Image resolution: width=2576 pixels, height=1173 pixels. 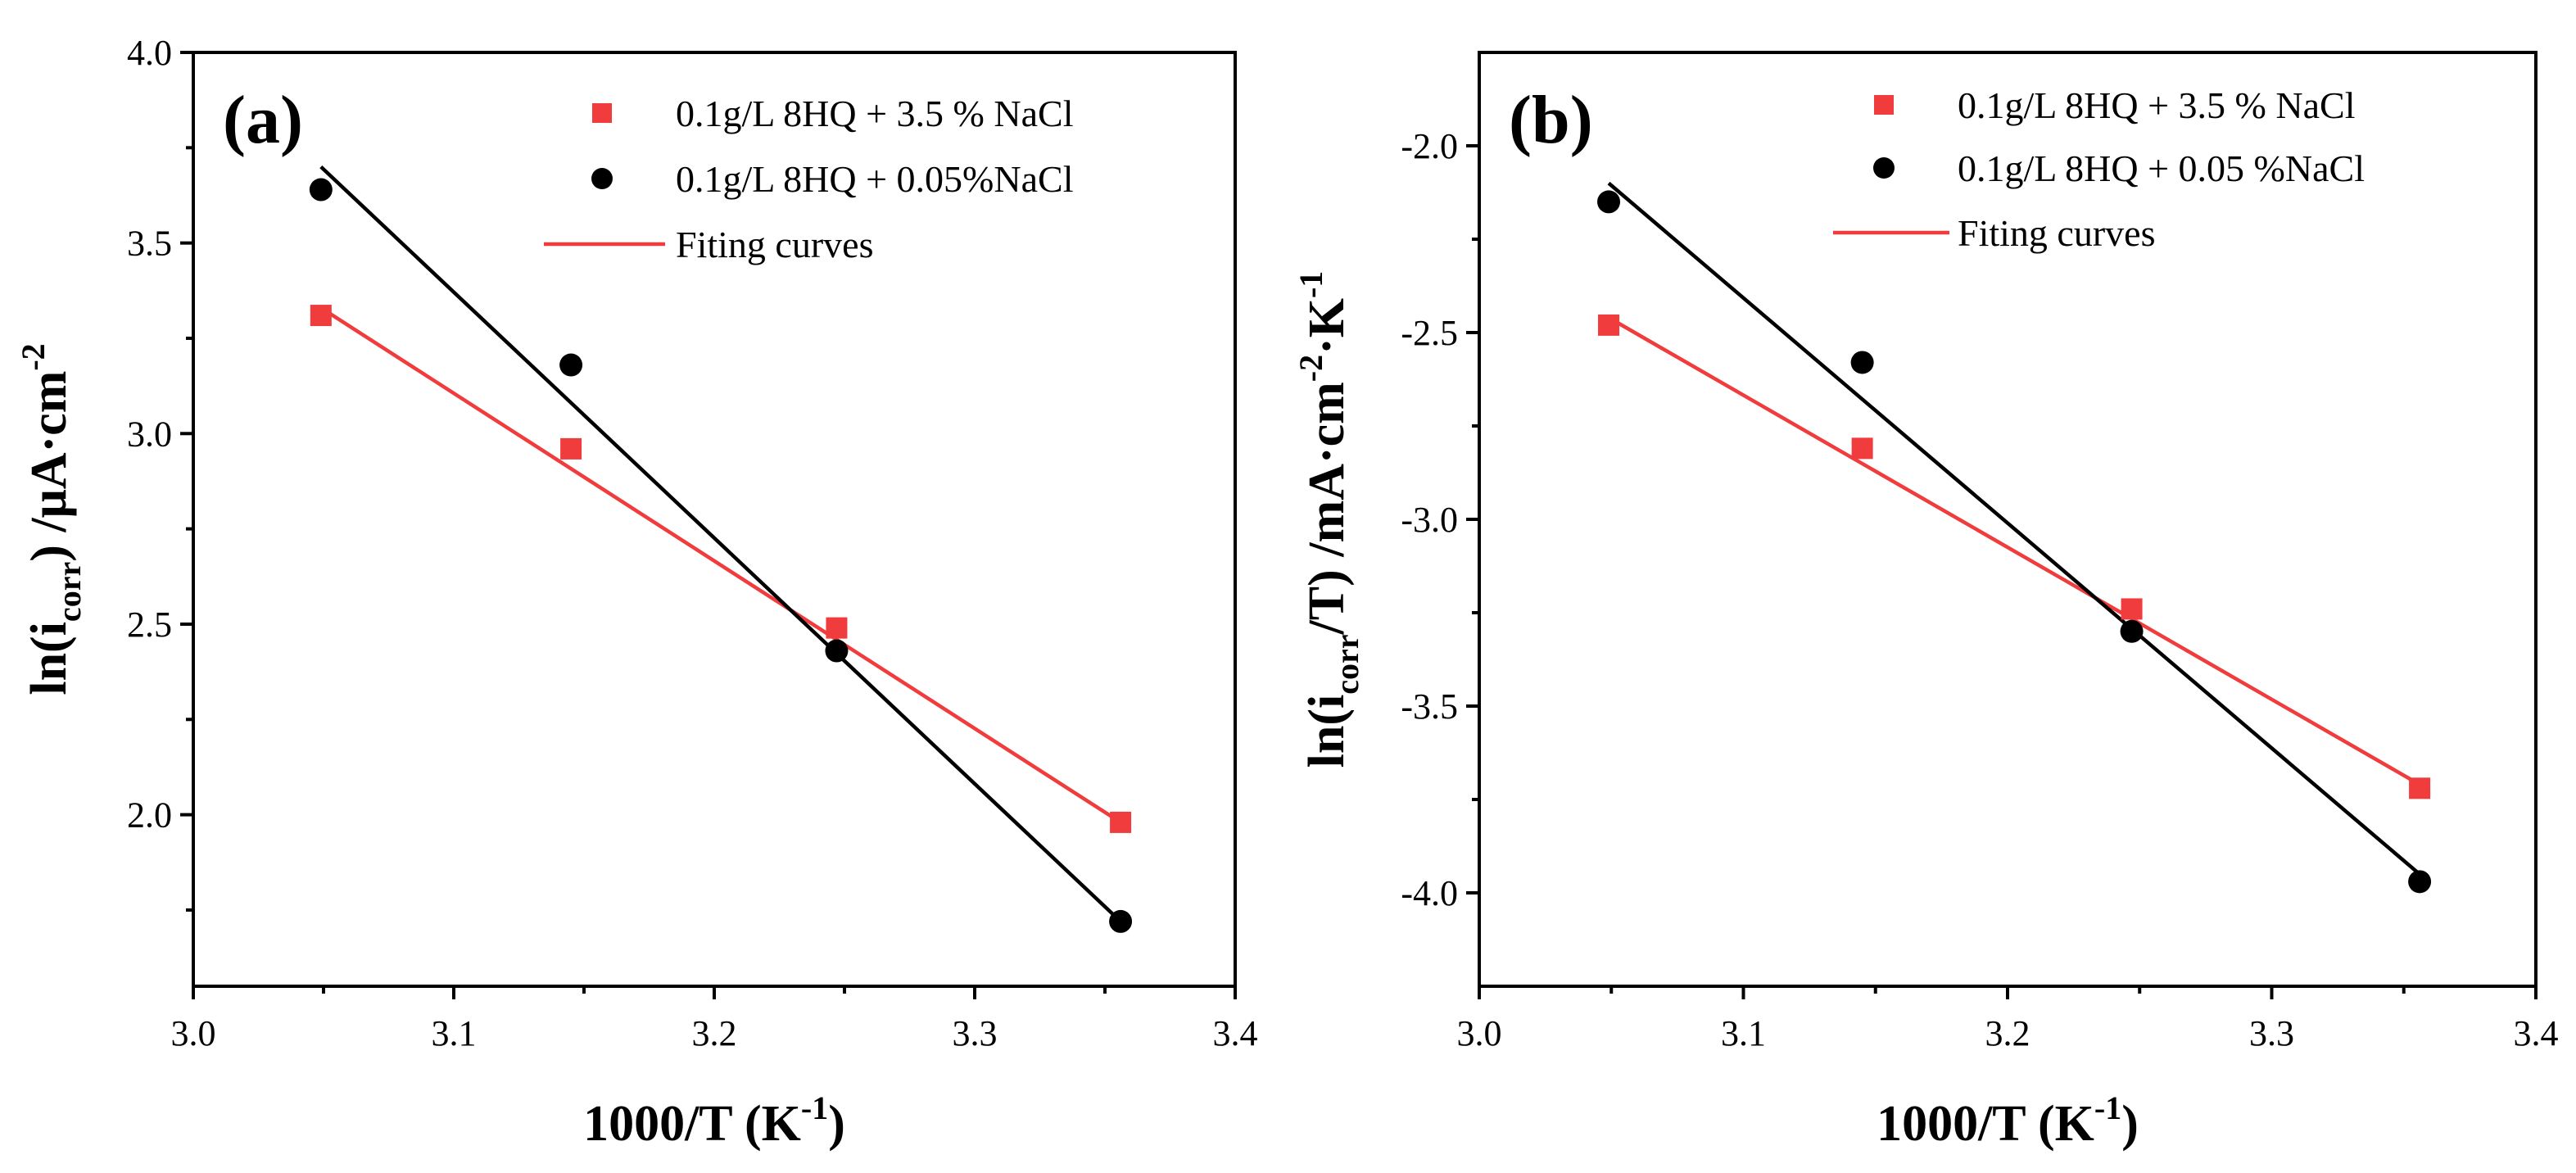 What do you see at coordinates (149, 625) in the screenshot?
I see `y-tick-label: 2.5` at bounding box center [149, 625].